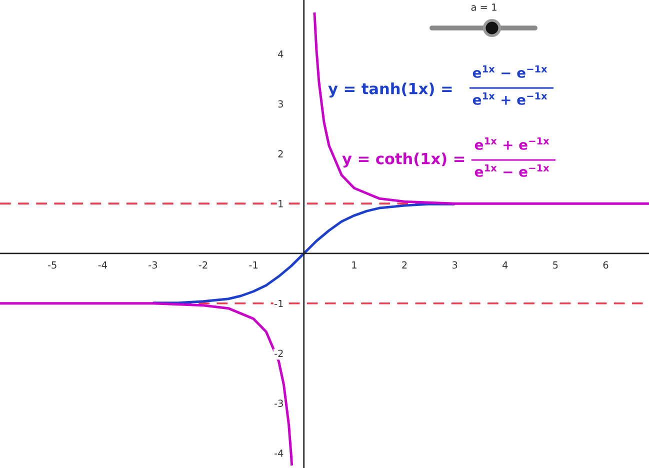 The width and height of the screenshot is (649, 468). I want to click on x-tick-label: 3, so click(455, 265).